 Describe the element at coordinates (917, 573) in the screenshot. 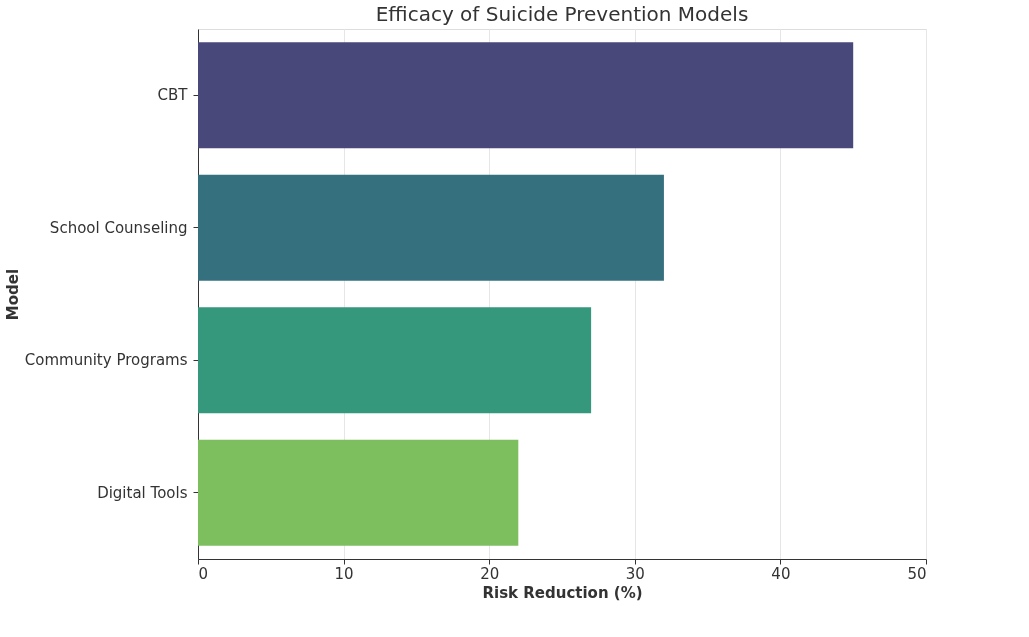

I see `x-tick-label: 50` at that location.